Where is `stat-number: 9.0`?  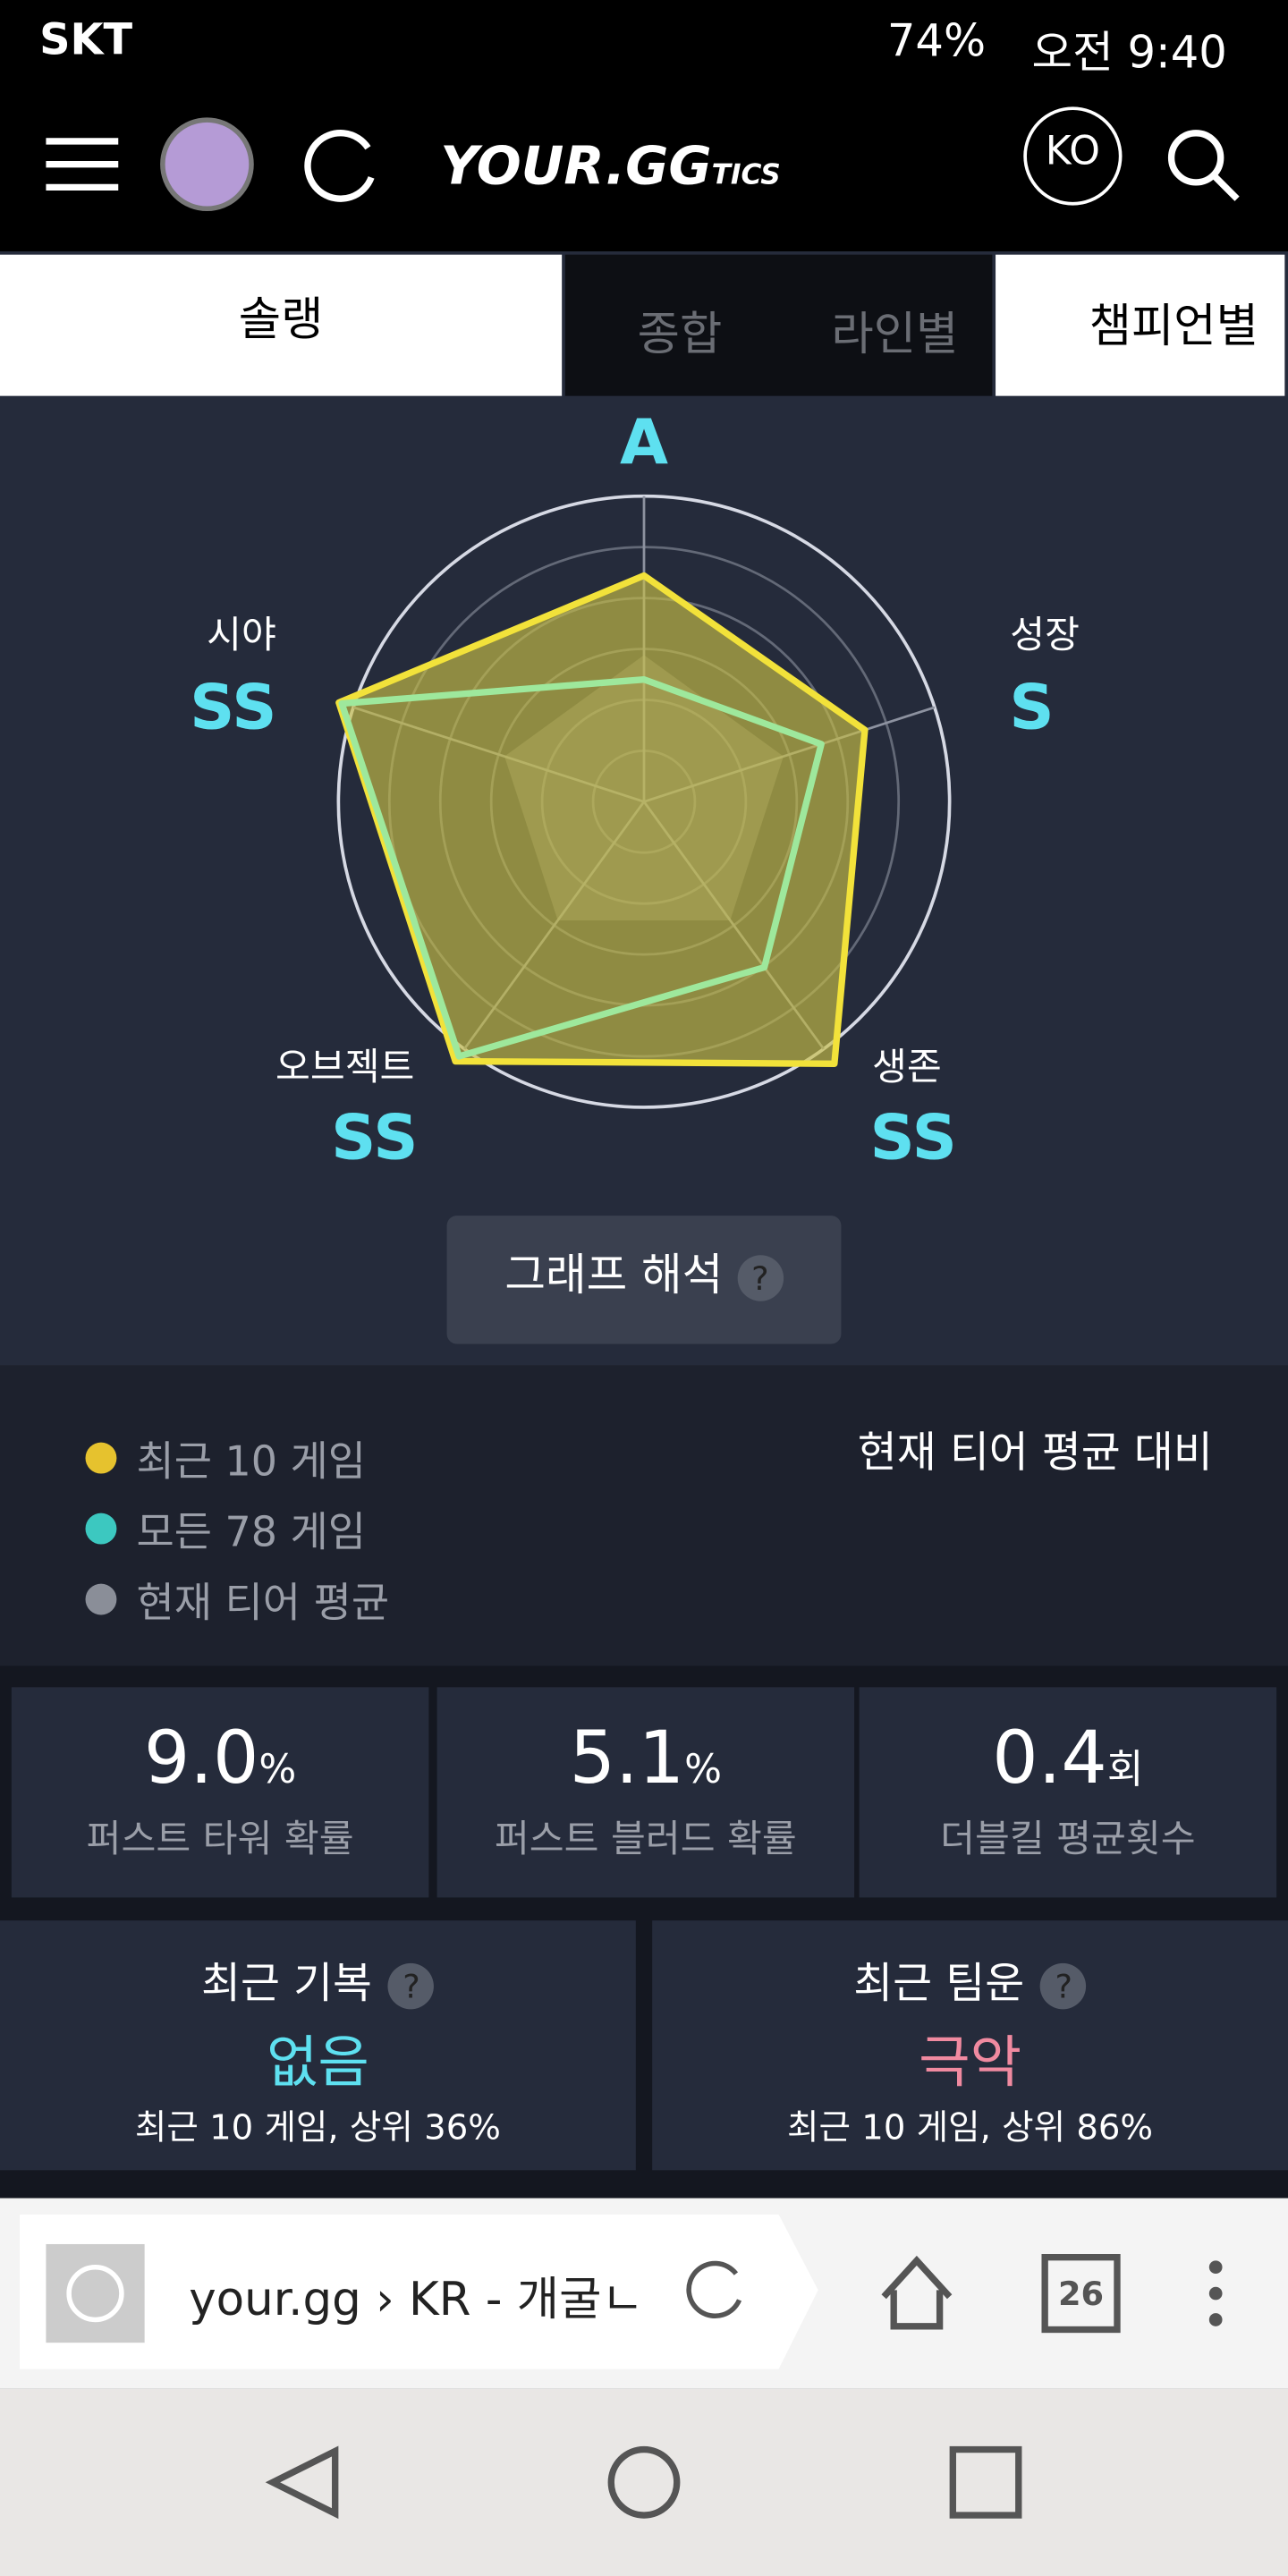
stat-number: 9.0 is located at coordinates (201, 1758).